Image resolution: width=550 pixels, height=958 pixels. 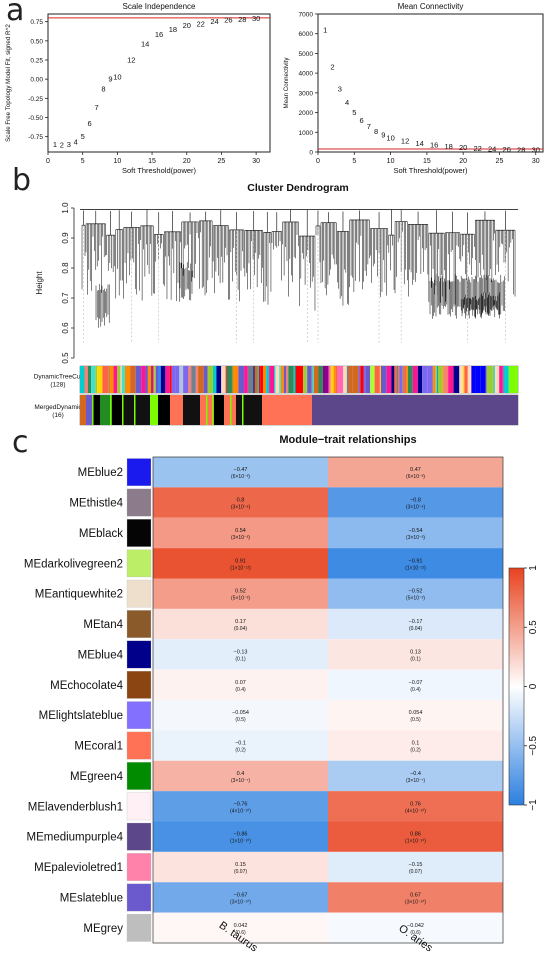 I want to click on scale-independence-point-label: 6, so click(x=90, y=123).